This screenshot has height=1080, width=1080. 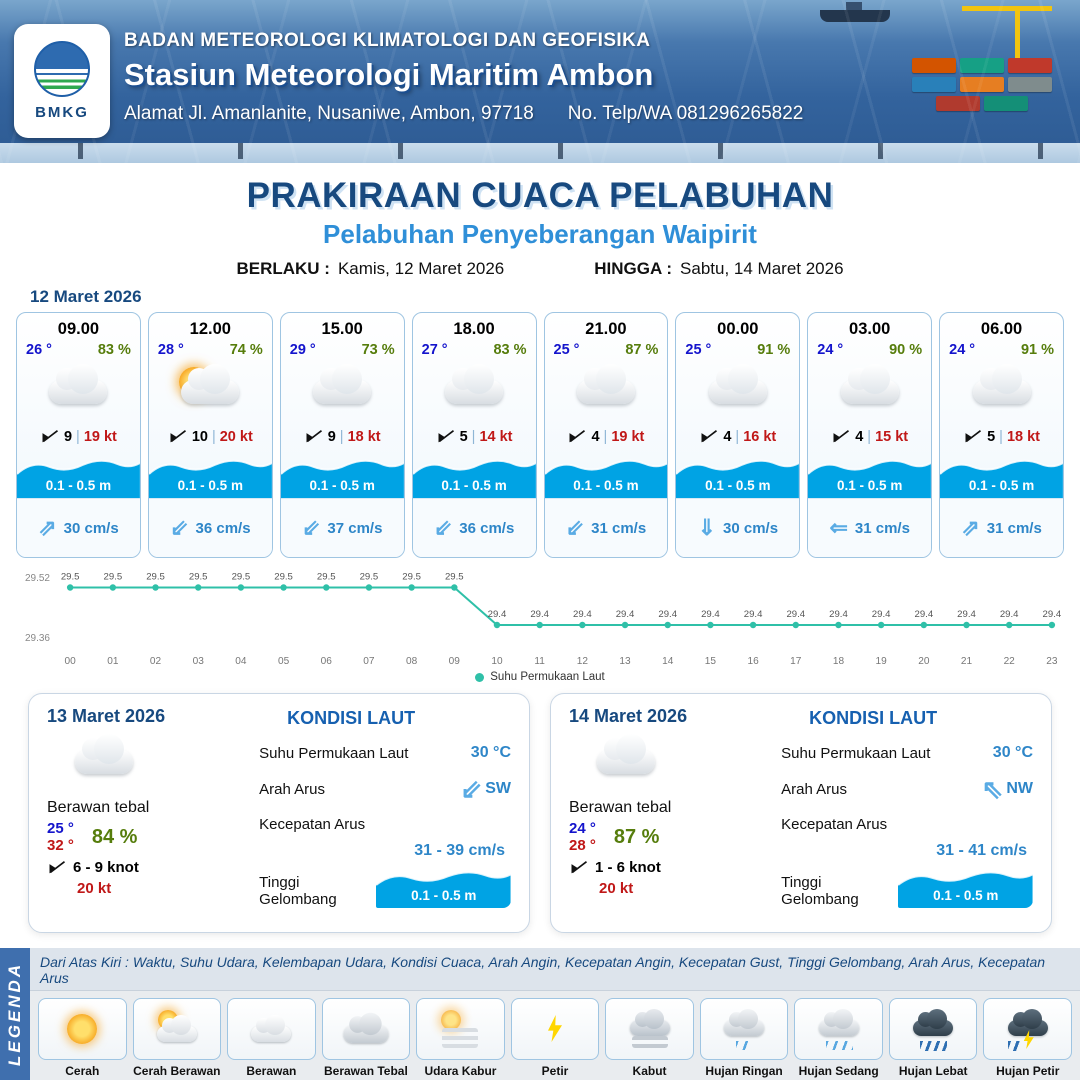 I want to click on station-phone: No. Telp/WA 081296265822, so click(x=685, y=113).